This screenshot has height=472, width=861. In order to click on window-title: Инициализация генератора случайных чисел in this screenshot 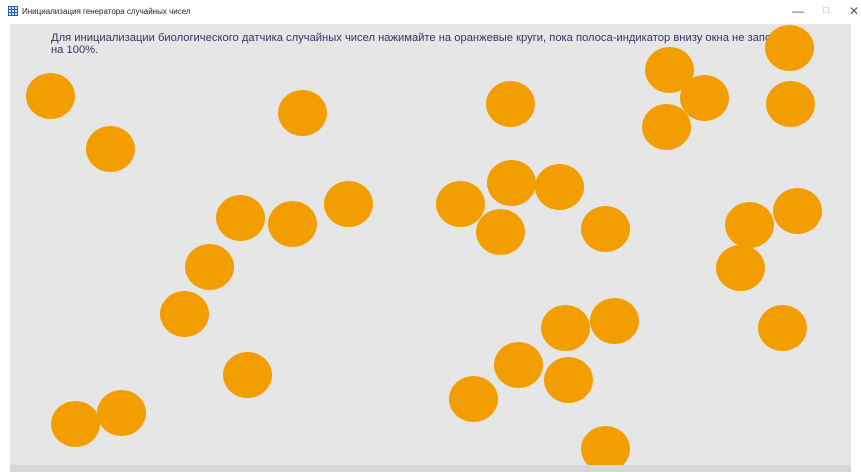, I will do `click(106, 11)`.